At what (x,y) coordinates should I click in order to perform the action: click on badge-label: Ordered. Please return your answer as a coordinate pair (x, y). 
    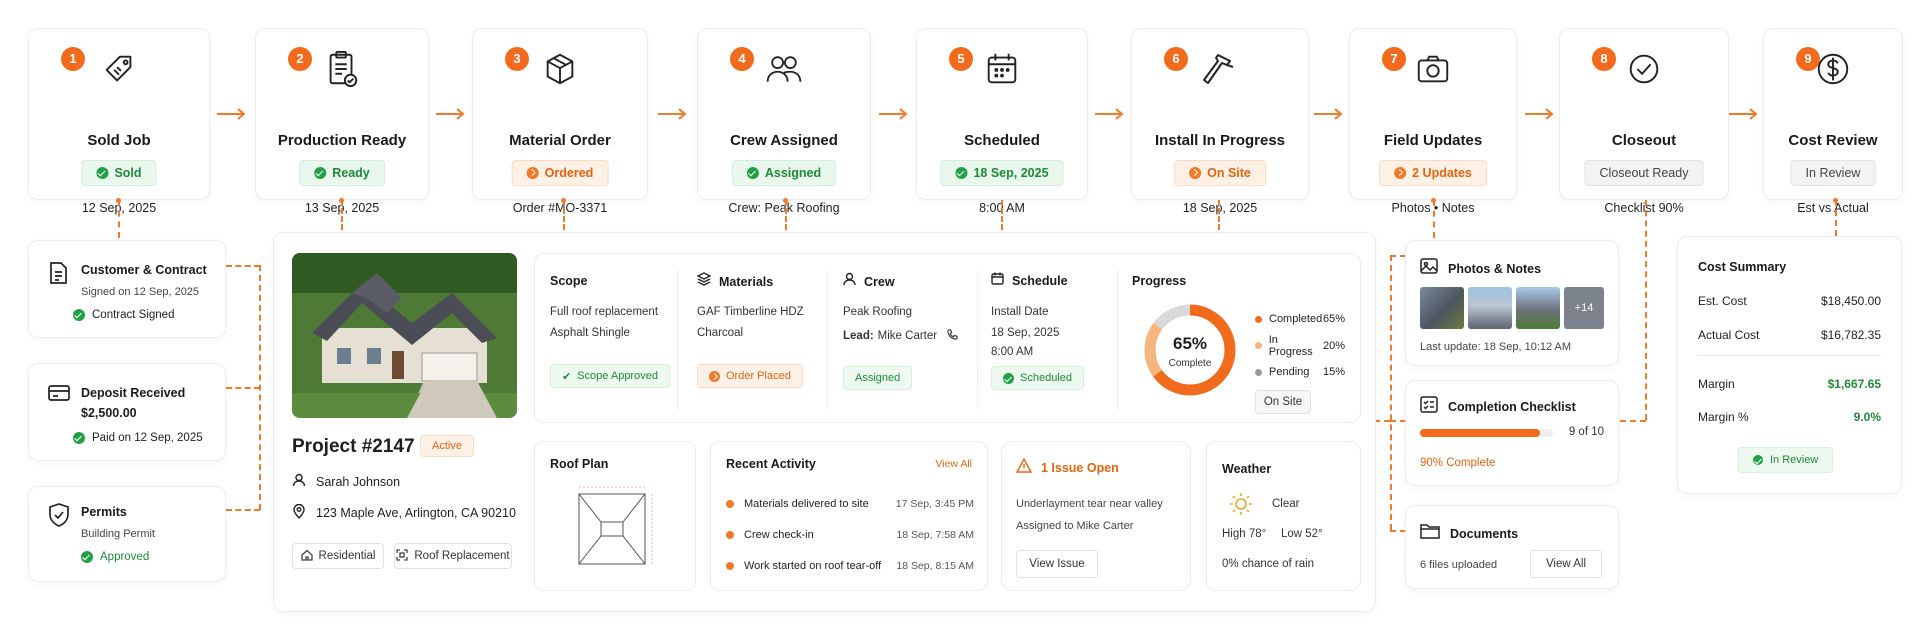
    Looking at the image, I should click on (569, 173).